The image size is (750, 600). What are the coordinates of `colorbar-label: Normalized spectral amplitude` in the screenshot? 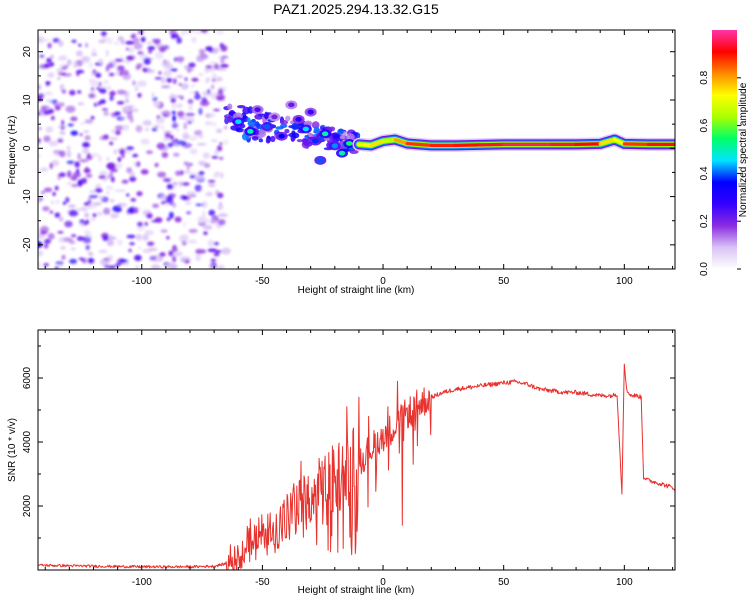 It's located at (743, 149).